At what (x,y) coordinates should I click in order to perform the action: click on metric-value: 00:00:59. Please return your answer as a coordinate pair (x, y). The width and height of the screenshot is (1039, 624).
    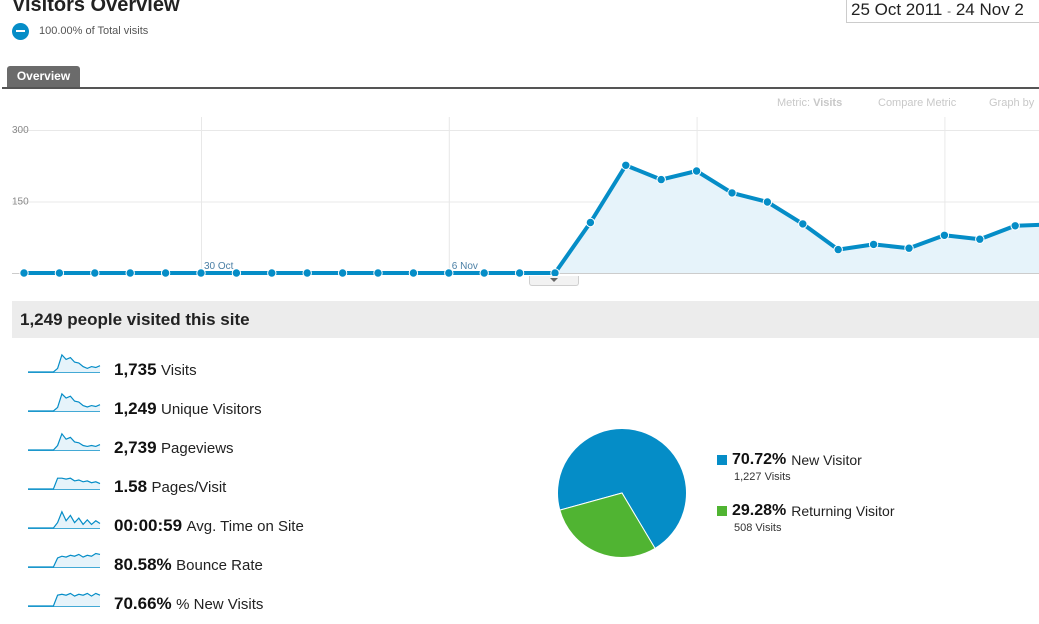
    Looking at the image, I should click on (148, 525).